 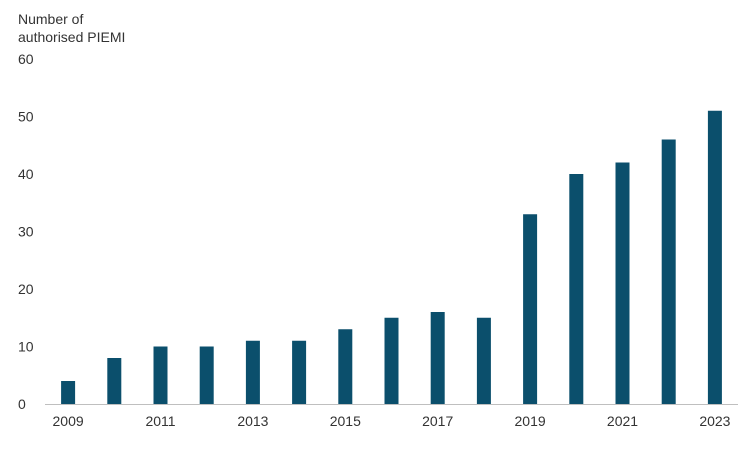 I want to click on y-tick-label: 40, so click(x=26, y=174).